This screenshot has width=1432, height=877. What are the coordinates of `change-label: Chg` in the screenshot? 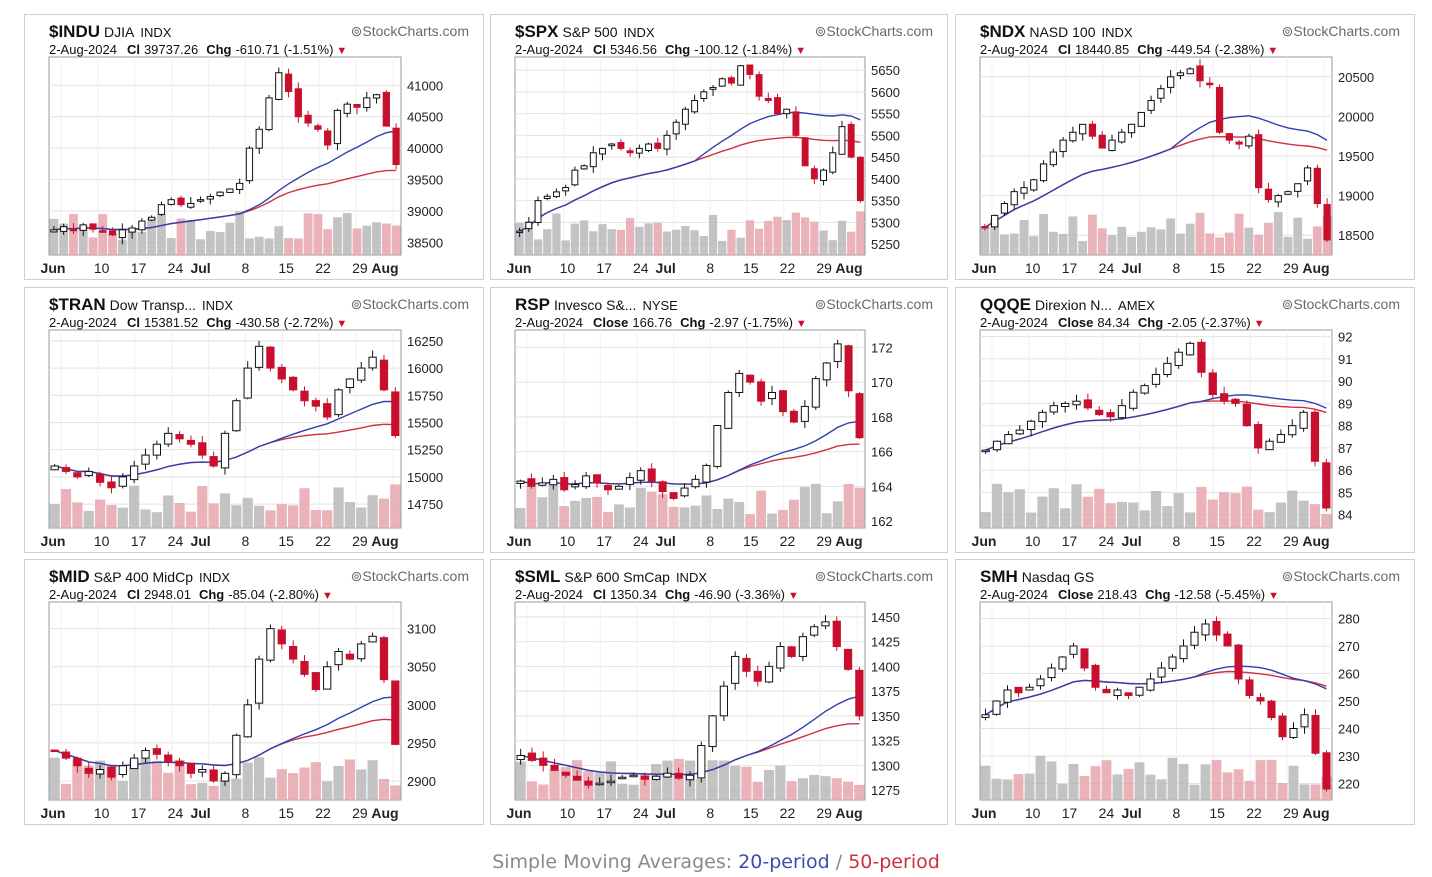 It's located at (218, 49).